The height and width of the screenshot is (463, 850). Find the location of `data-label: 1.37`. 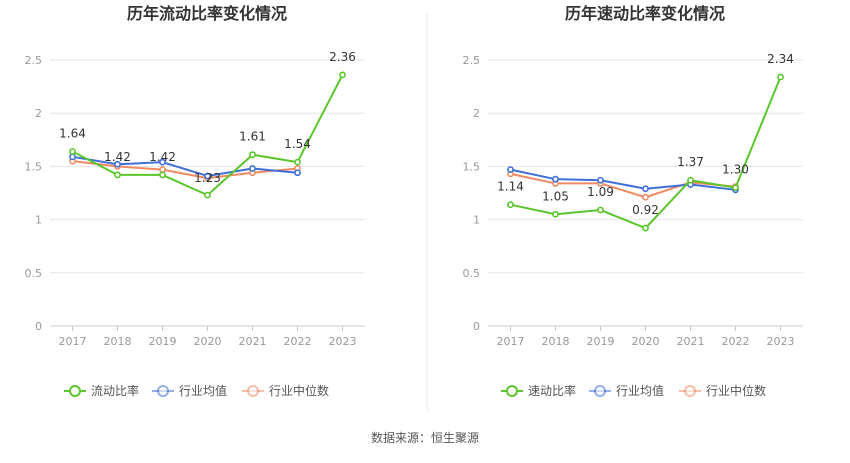

data-label: 1.37 is located at coordinates (690, 162).